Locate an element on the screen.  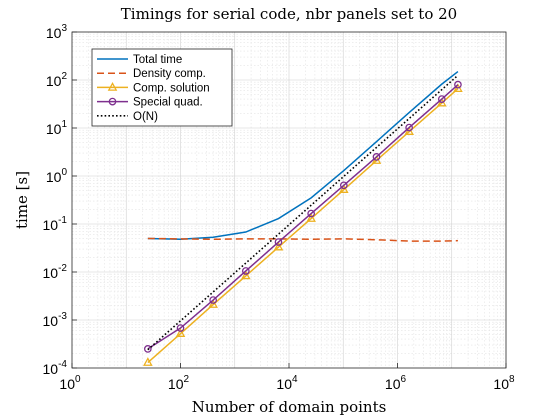
legend-label: Density comp. is located at coordinates (169, 74).